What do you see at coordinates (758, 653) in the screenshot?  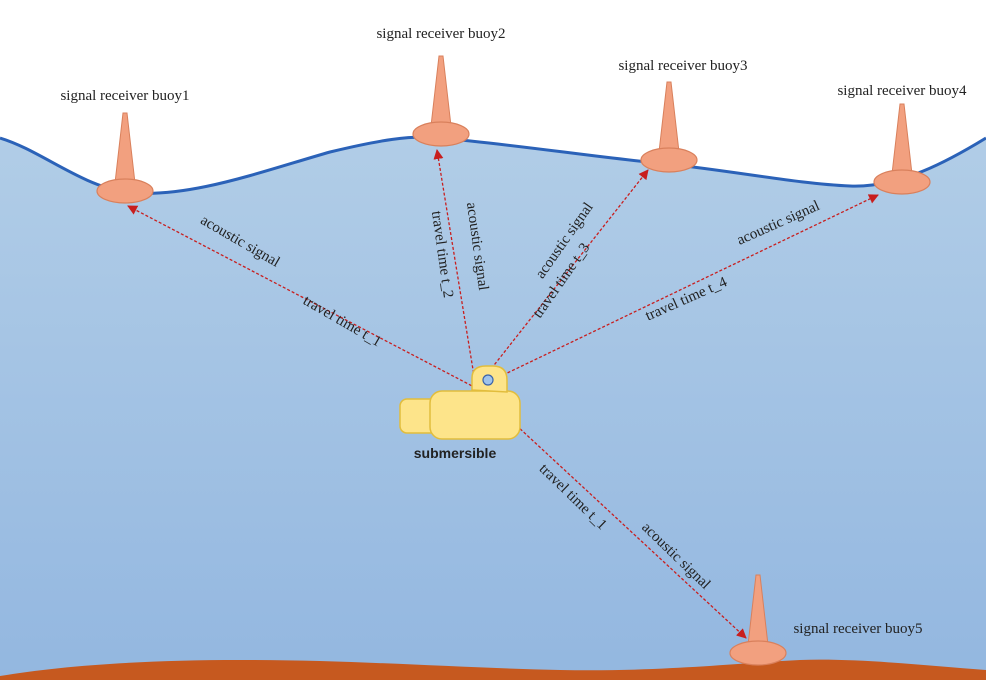 I see `buoy5-float` at bounding box center [758, 653].